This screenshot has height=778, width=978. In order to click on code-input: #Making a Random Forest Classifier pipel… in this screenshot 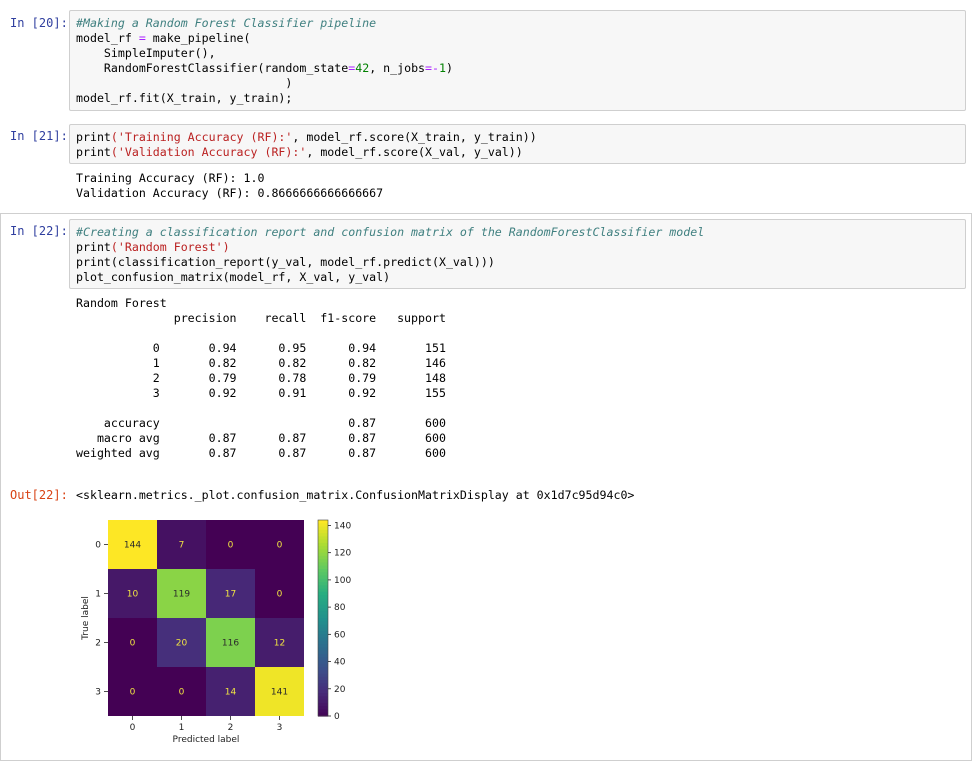, I will do `click(517, 60)`.